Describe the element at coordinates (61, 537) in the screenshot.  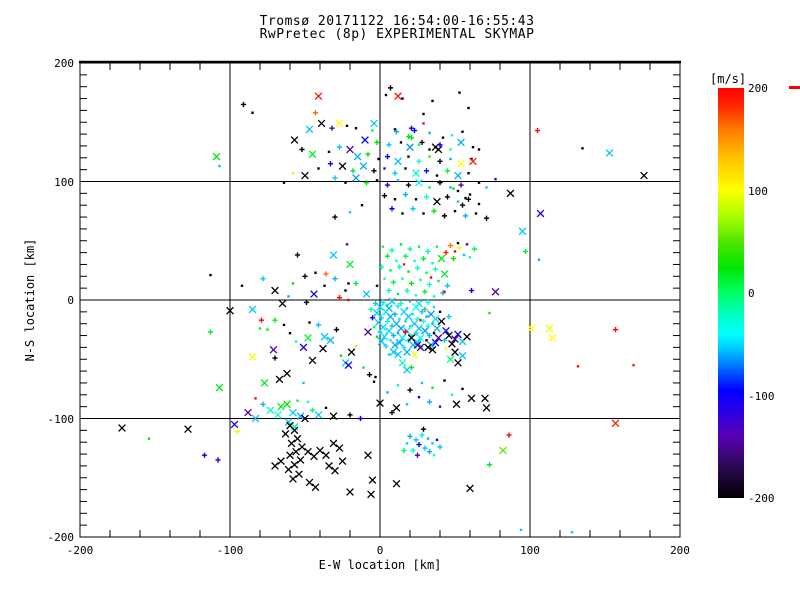
I see `y-tick-label: -200` at that location.